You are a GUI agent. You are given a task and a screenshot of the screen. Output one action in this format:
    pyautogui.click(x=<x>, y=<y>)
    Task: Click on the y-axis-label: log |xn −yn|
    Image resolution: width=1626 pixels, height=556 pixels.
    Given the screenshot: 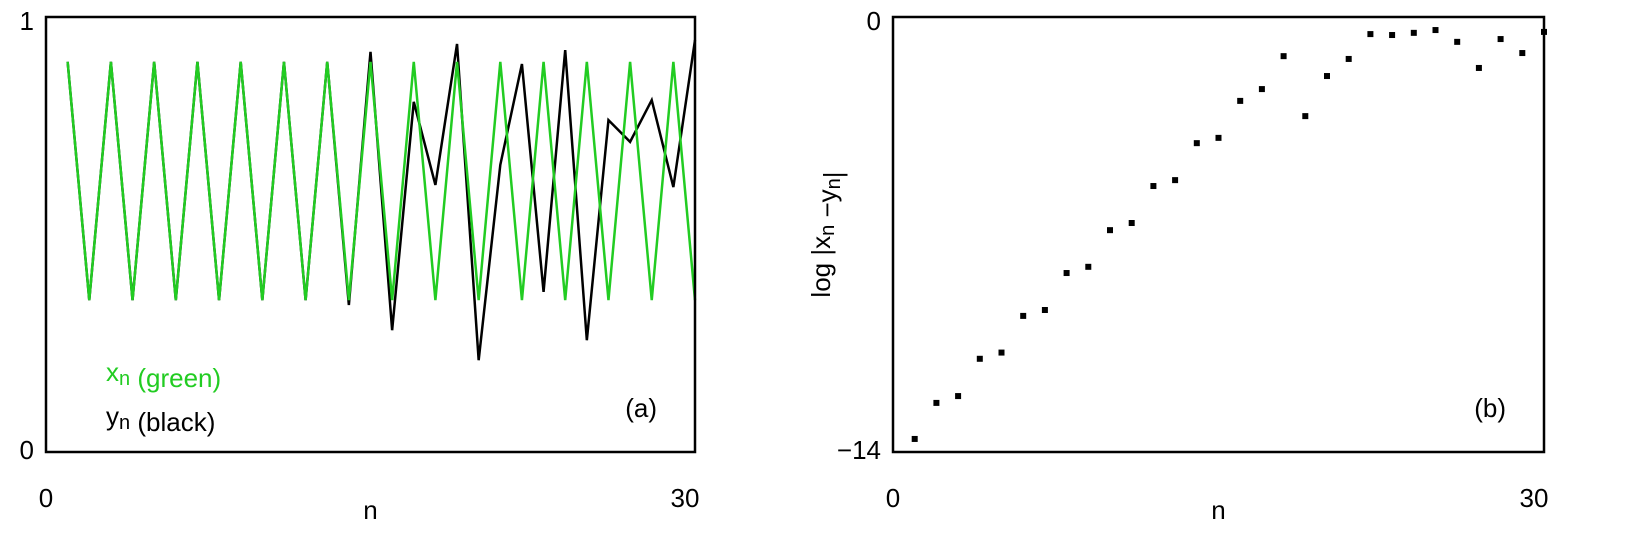 What is the action you would take?
    pyautogui.click(x=827, y=234)
    